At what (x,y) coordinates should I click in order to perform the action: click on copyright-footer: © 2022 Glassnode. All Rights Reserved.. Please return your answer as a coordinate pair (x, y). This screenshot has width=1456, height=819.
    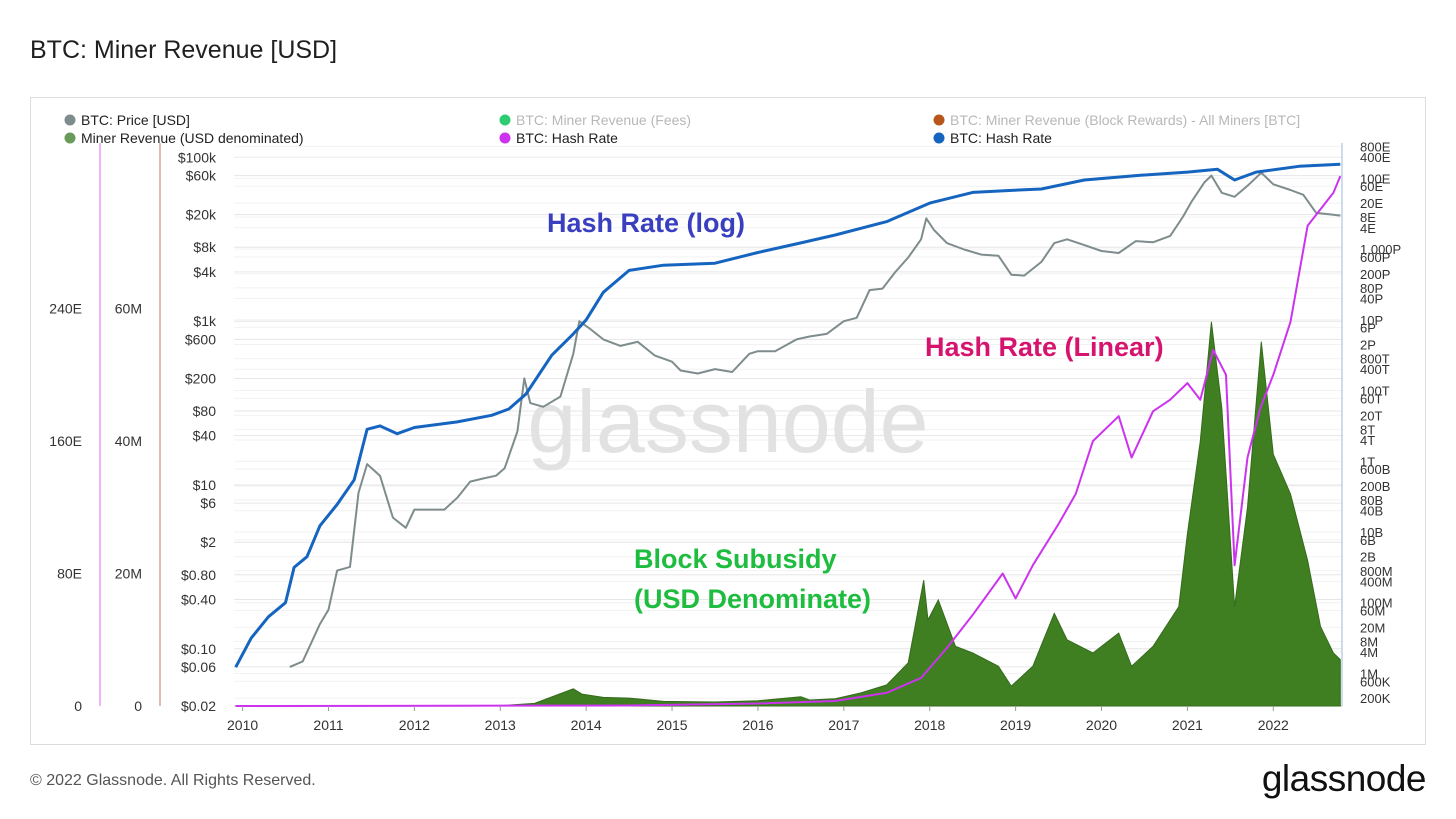
    Looking at the image, I should click on (173, 780).